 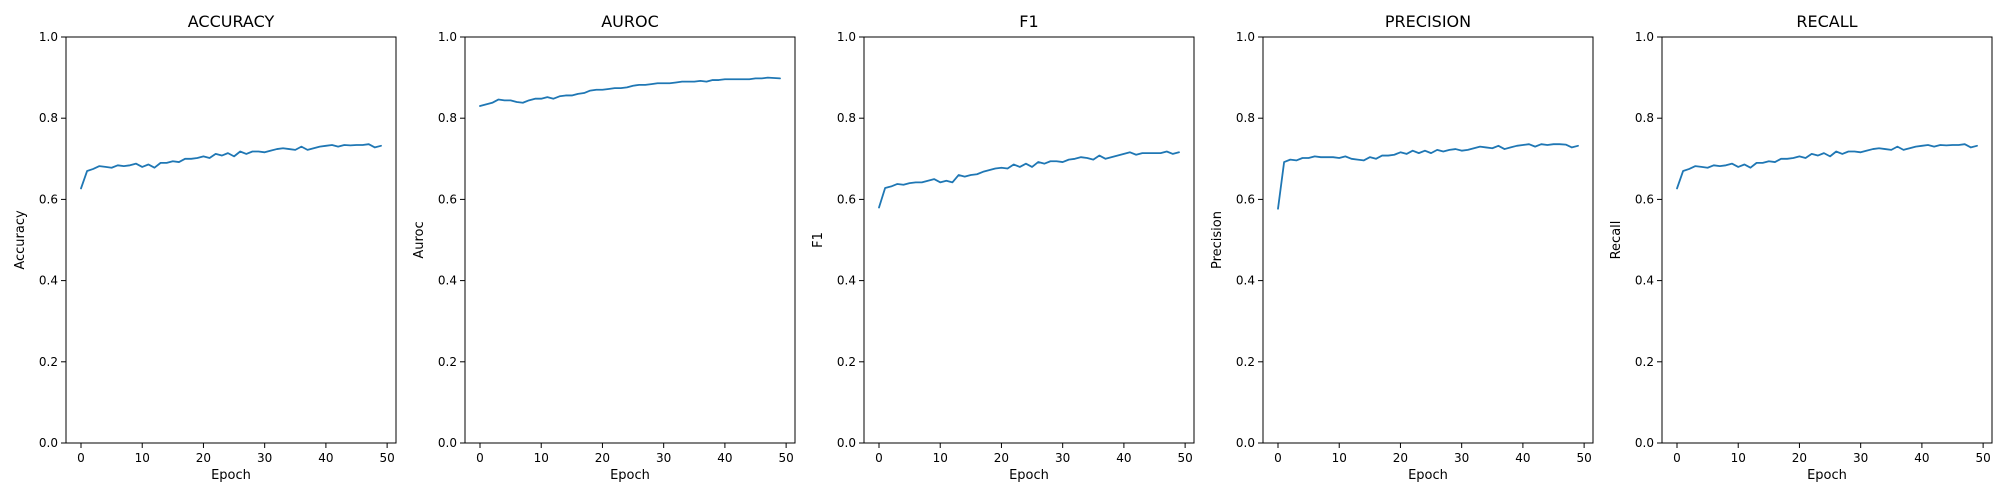 What do you see at coordinates (1616, 240) in the screenshot?
I see `y-axis-label: Recall` at bounding box center [1616, 240].